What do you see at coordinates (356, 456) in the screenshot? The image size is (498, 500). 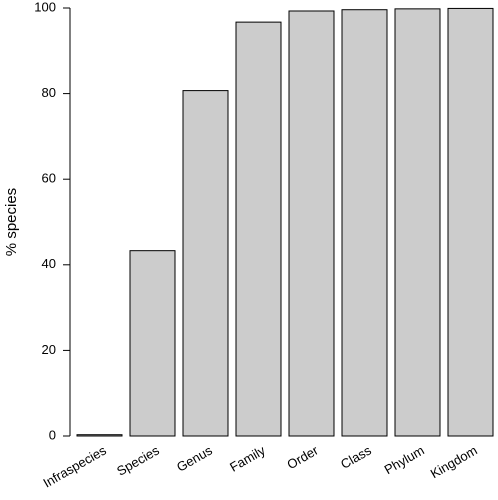 I see `x-tick-label: Class` at bounding box center [356, 456].